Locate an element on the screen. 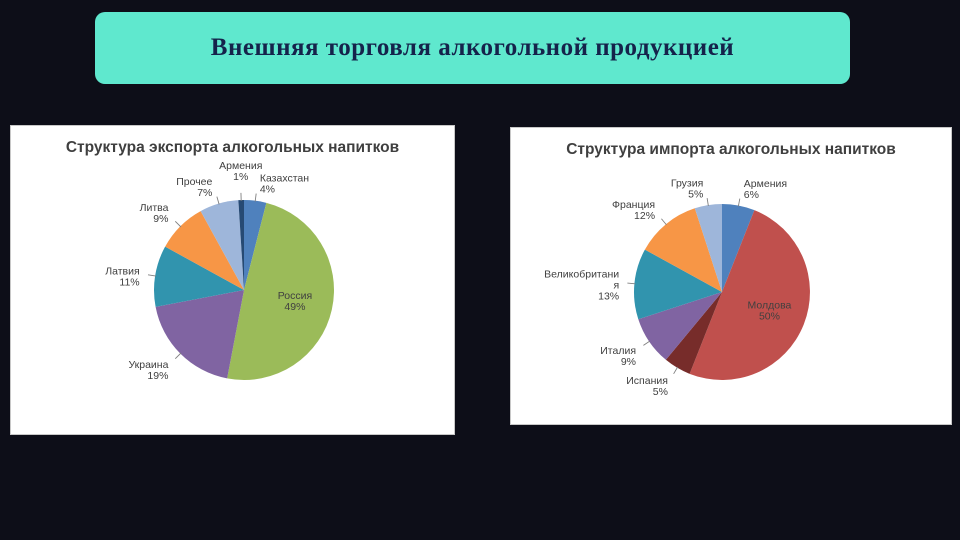 The image size is (960, 540). pie-label: Латвия 11% is located at coordinates (122, 277).